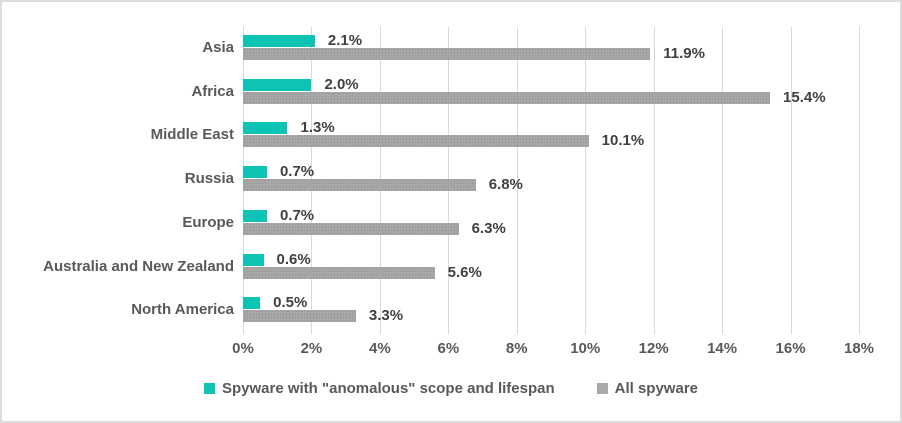 The width and height of the screenshot is (902, 423). What do you see at coordinates (290, 303) in the screenshot?
I see `value-label-north-america-anomalous: 0.5%` at bounding box center [290, 303].